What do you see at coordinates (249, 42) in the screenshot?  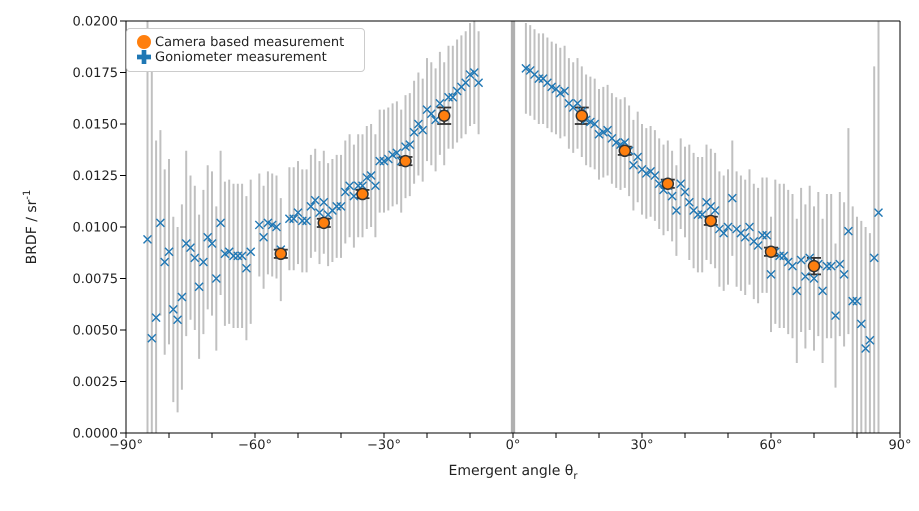 I see `legend-label: Camera based measurement` at bounding box center [249, 42].